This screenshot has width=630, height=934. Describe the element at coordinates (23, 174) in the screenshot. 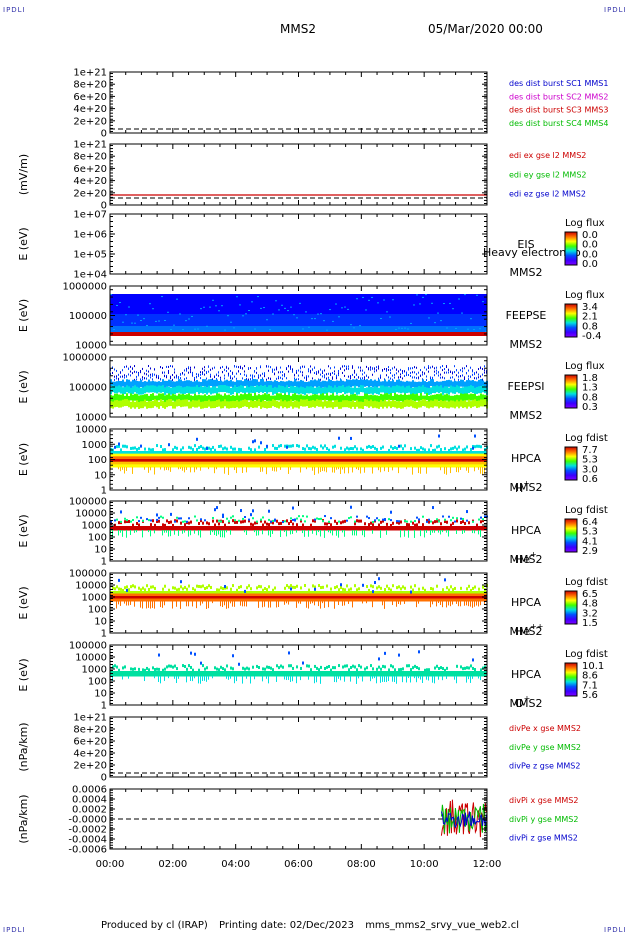

I see `y-axis-label: (mV/m)` at that location.